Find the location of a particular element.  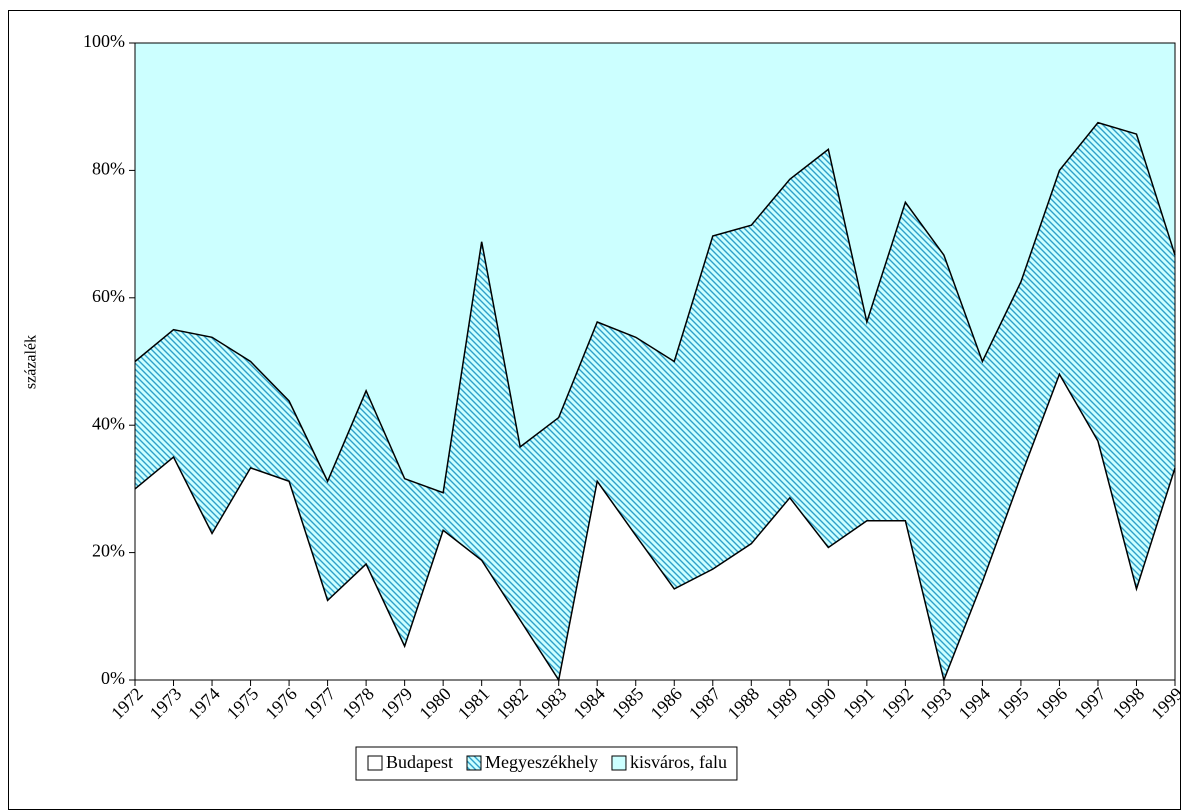

x-tick-label: 1994 is located at coordinates (975, 704).